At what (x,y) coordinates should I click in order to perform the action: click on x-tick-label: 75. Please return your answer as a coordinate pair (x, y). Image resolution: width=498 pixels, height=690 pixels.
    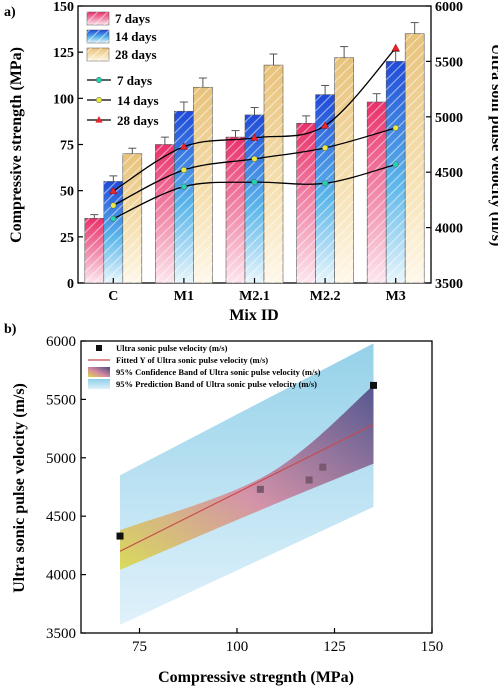
    Looking at the image, I should click on (139, 647).